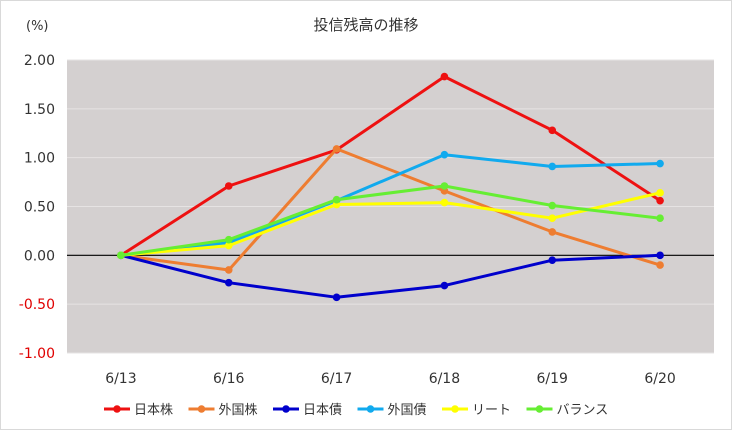  I want to click on x-tick-label: 6/13, so click(120, 379).